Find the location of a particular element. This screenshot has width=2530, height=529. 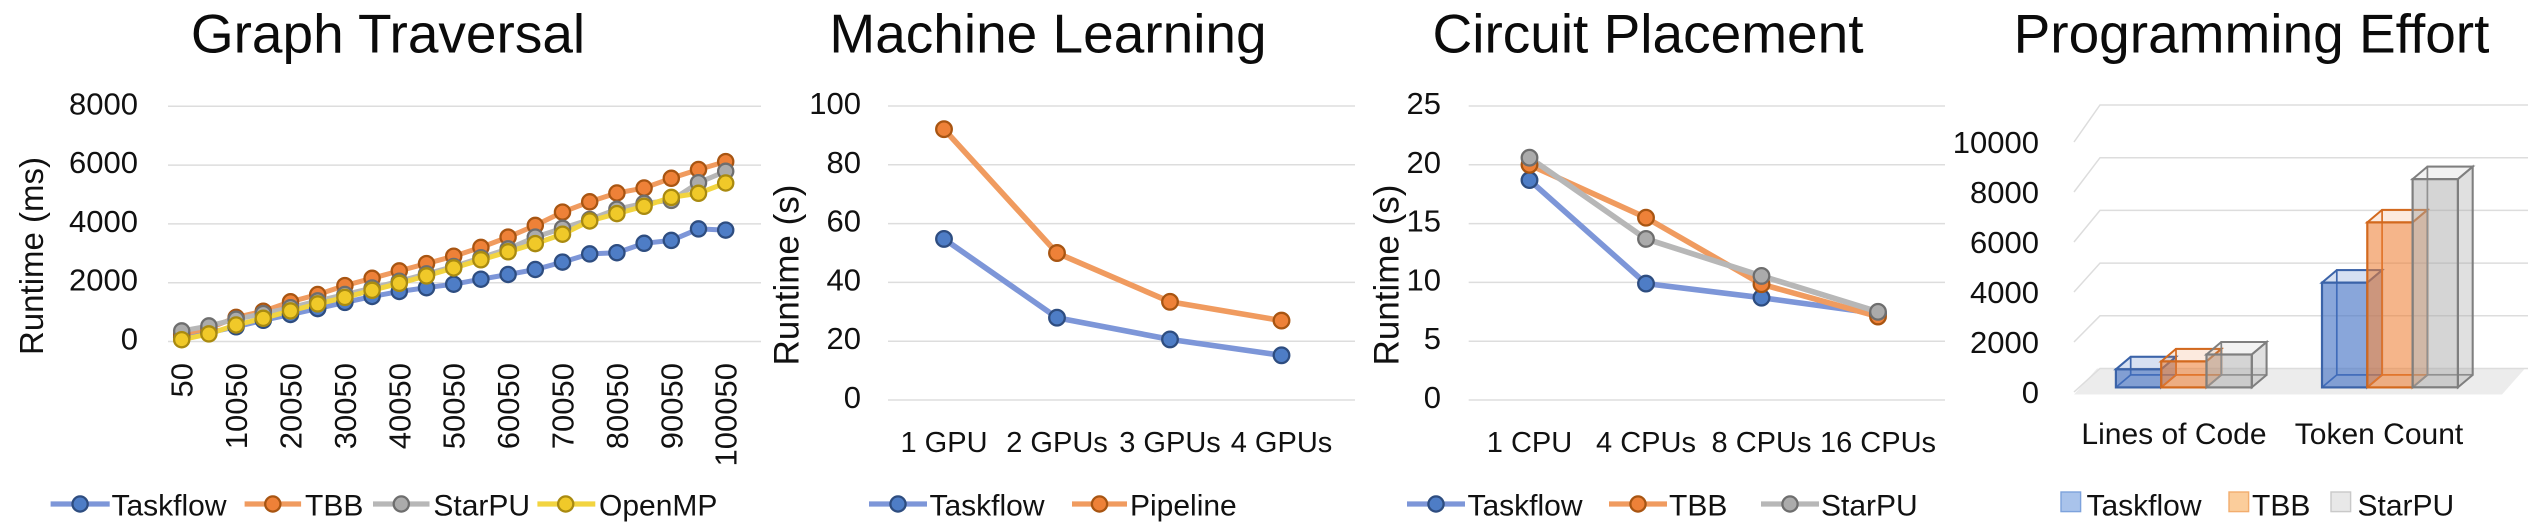

svg-text: 25 is located at coordinates (1424, 103).